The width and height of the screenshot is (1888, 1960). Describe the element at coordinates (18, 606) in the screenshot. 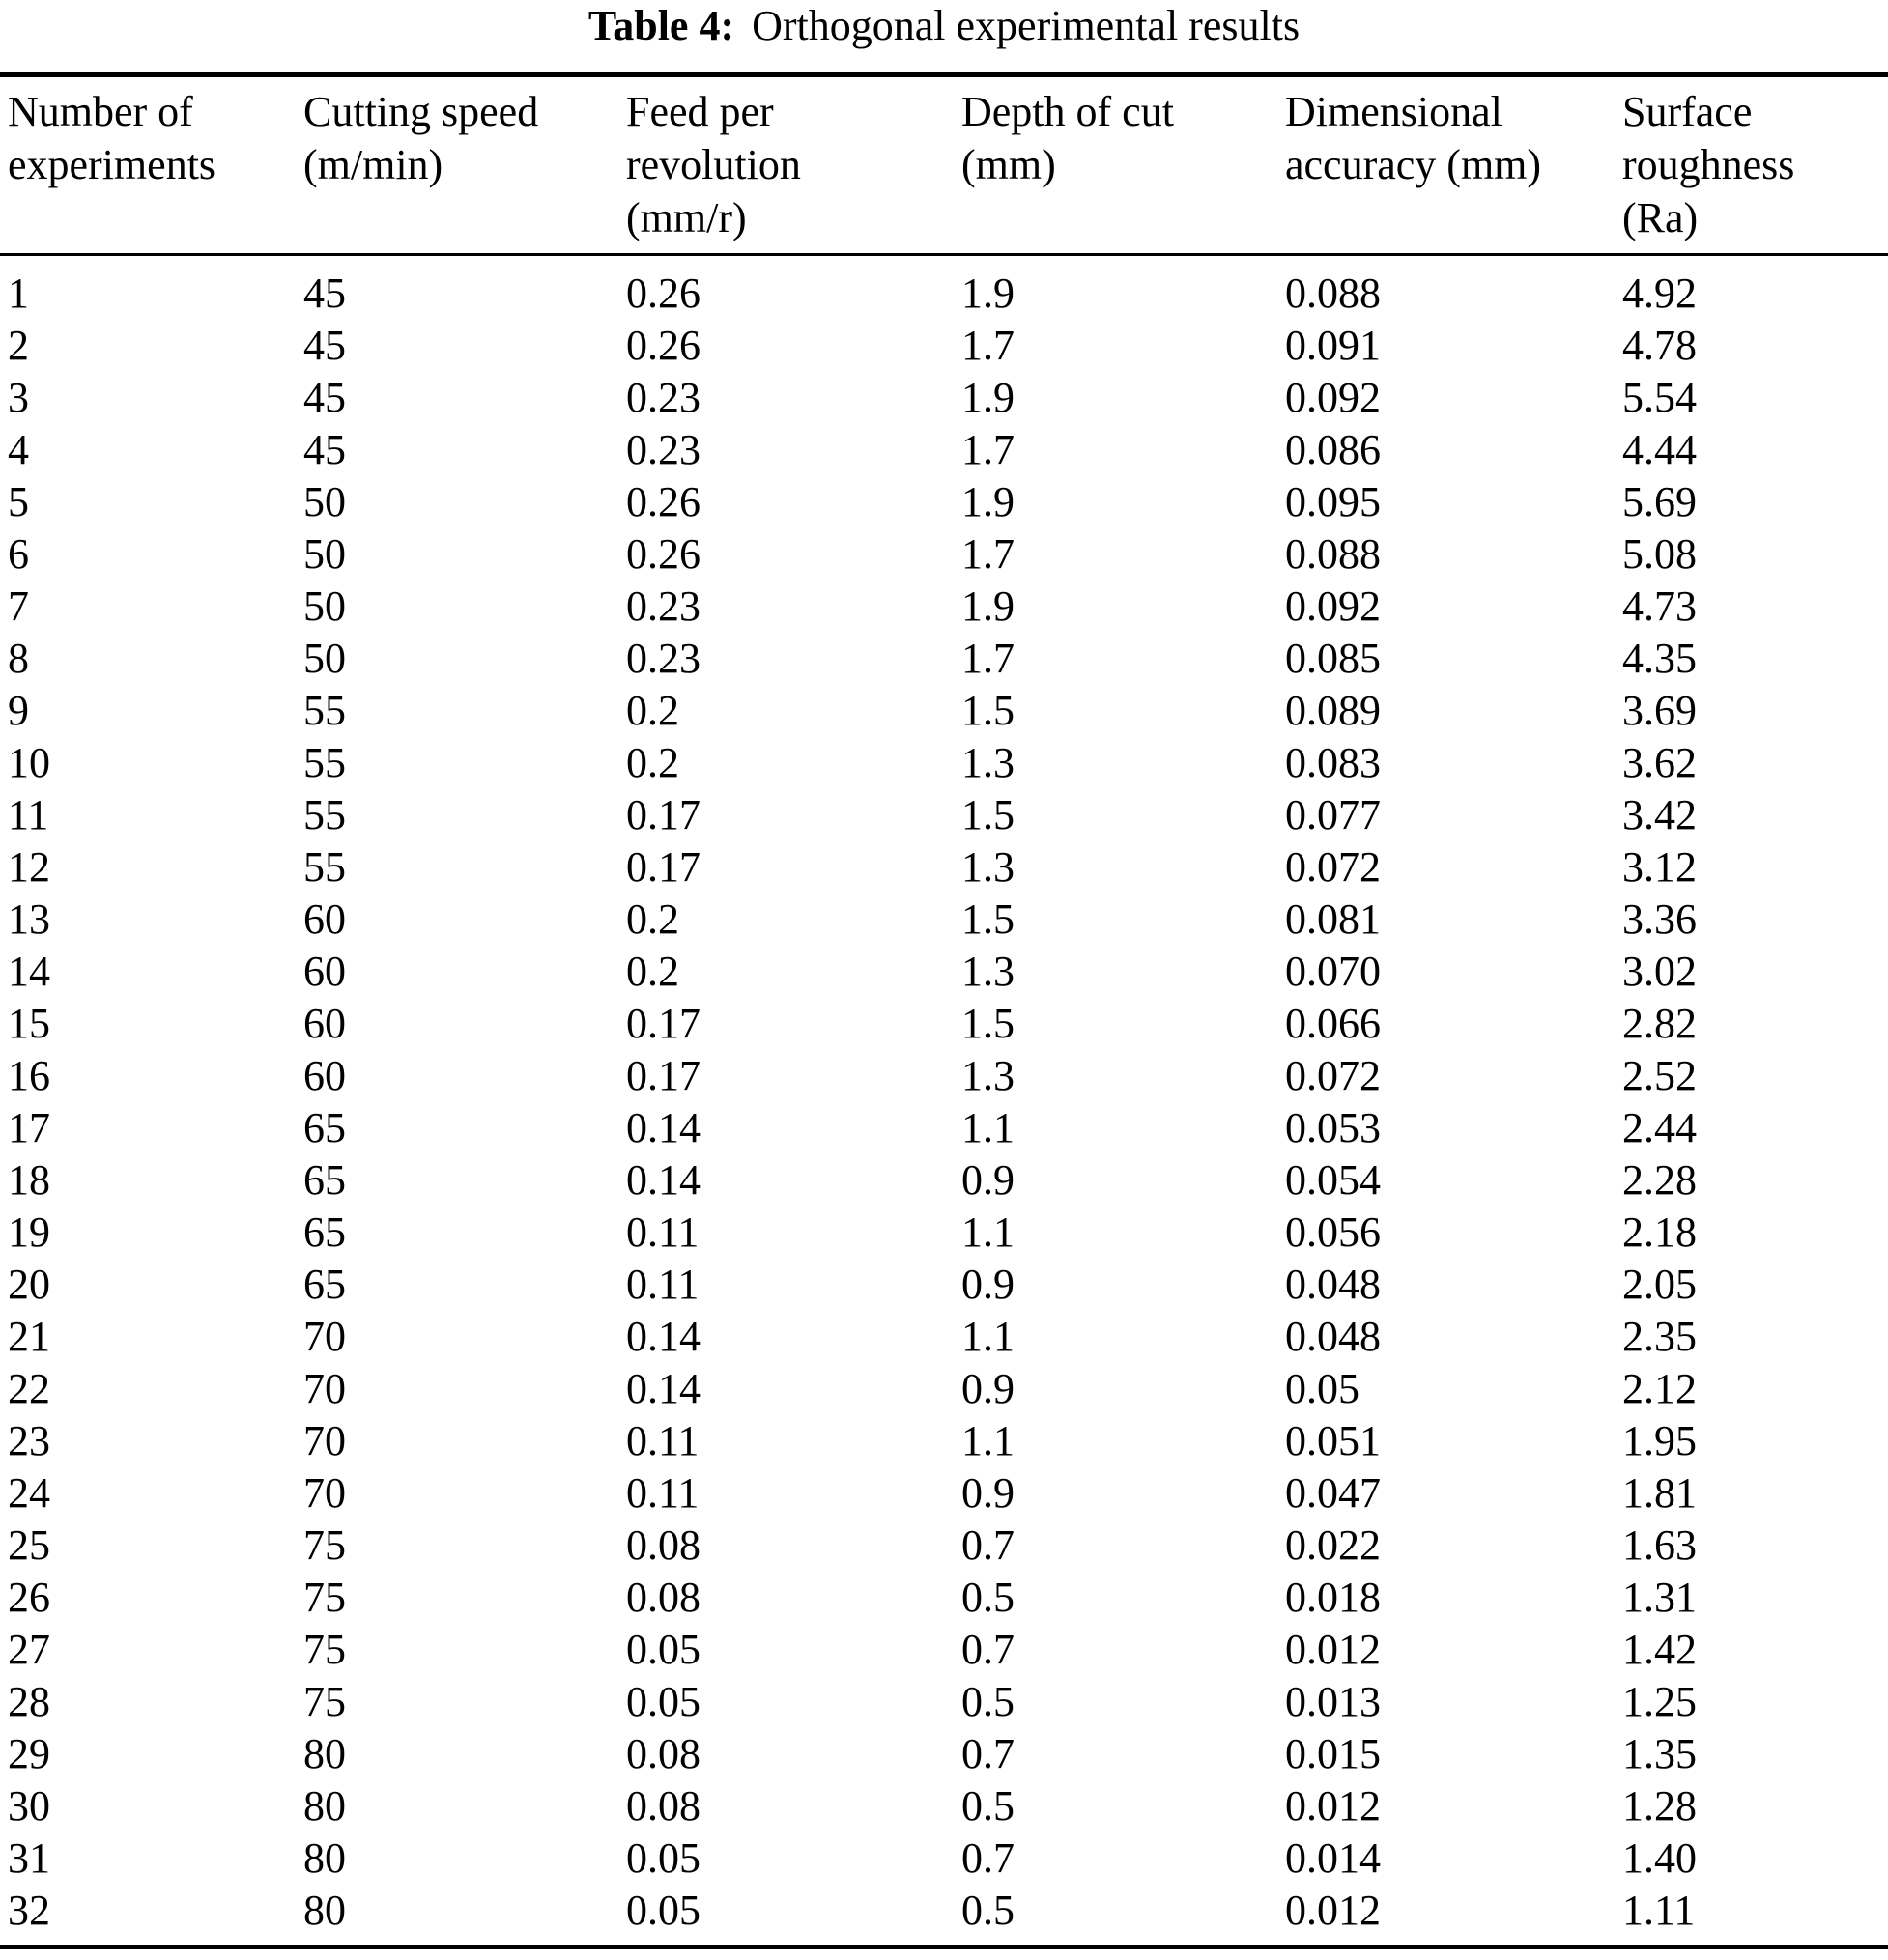

I see `table-cell: 7` at that location.